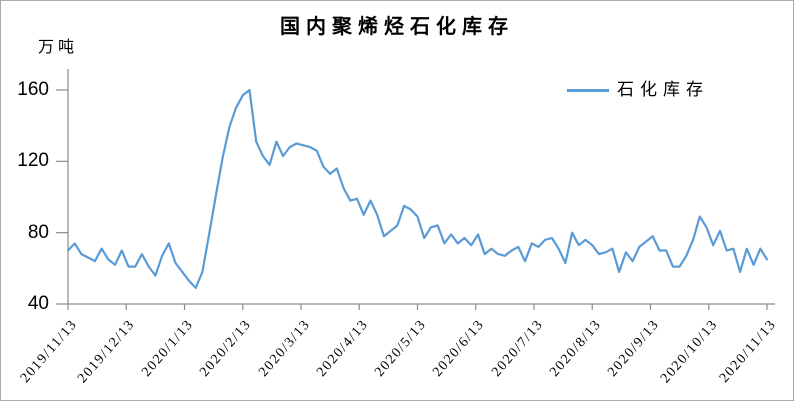 The width and height of the screenshot is (794, 401). Describe the element at coordinates (38, 232) in the screenshot. I see `y-tick-label: 80` at that location.